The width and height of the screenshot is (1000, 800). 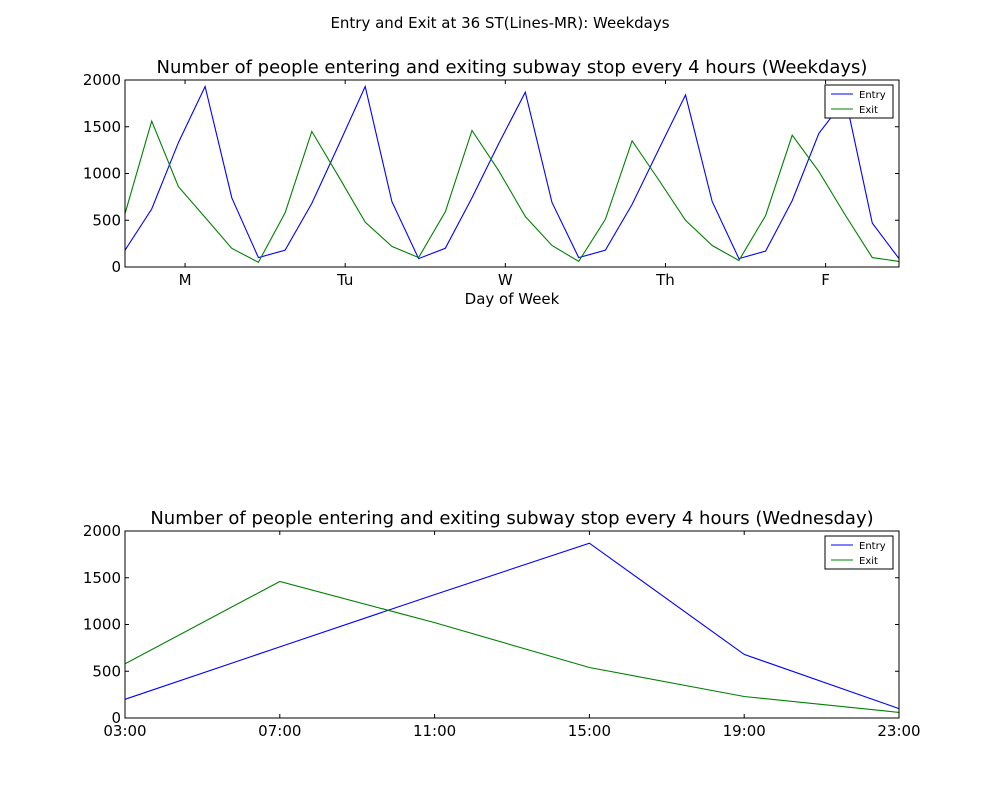 What do you see at coordinates (102, 174) in the screenshot?
I see `weekdays-y-tick-label: 1000` at bounding box center [102, 174].